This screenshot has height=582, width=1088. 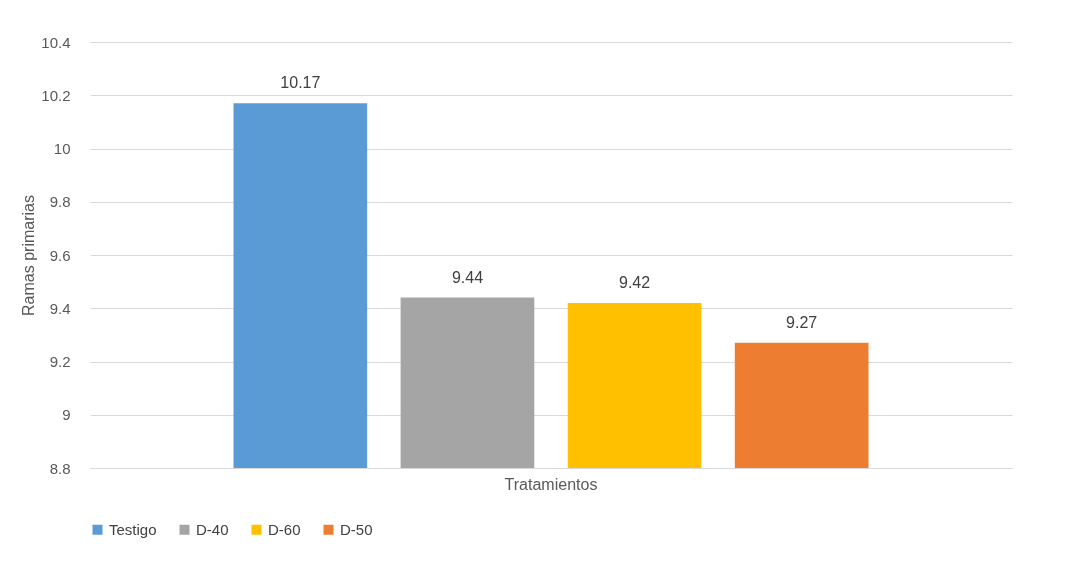 What do you see at coordinates (467, 277) in the screenshot?
I see `data-label: 9.44` at bounding box center [467, 277].